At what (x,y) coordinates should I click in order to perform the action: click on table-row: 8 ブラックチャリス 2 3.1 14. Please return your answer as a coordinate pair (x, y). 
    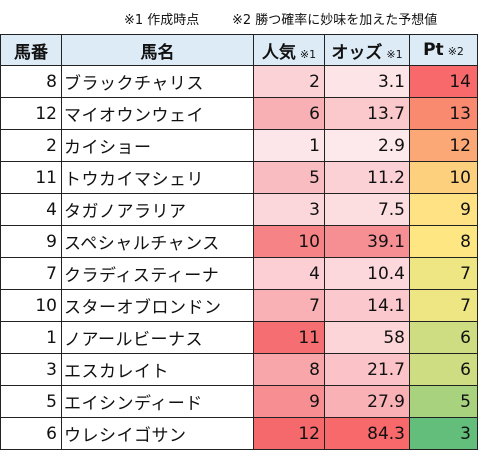
    Looking at the image, I should click on (239, 82).